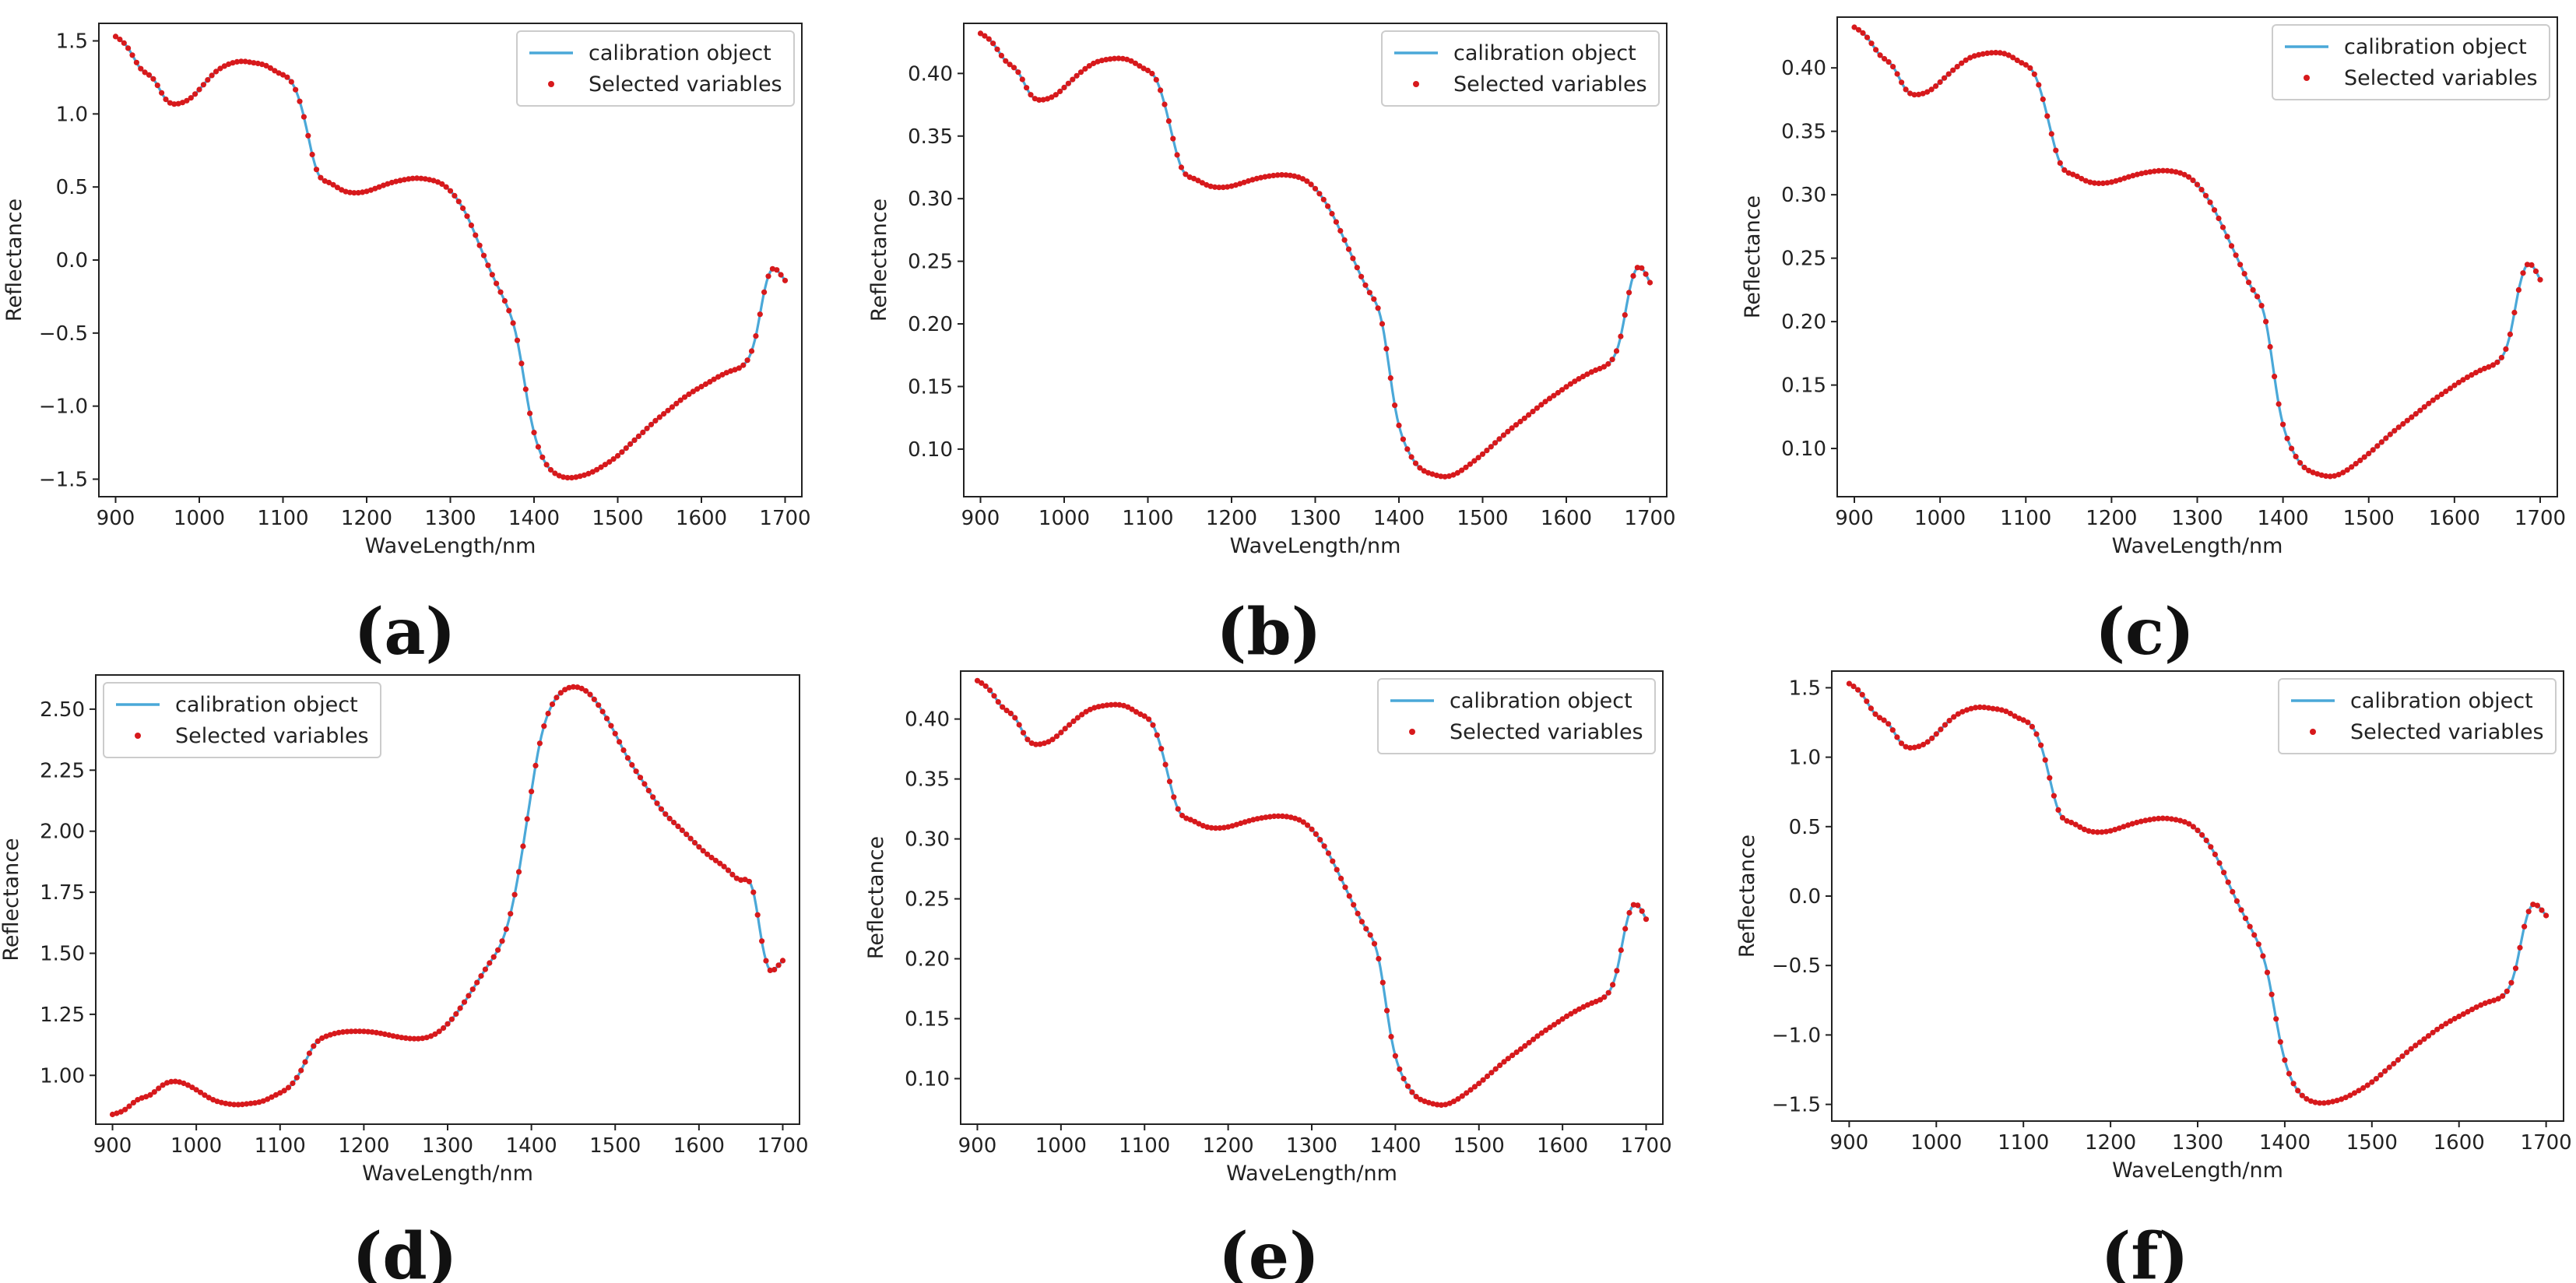 The width and height of the screenshot is (2576, 1283). Describe the element at coordinates (2197, 518) in the screenshot. I see `x-tick-label: 1300` at that location.